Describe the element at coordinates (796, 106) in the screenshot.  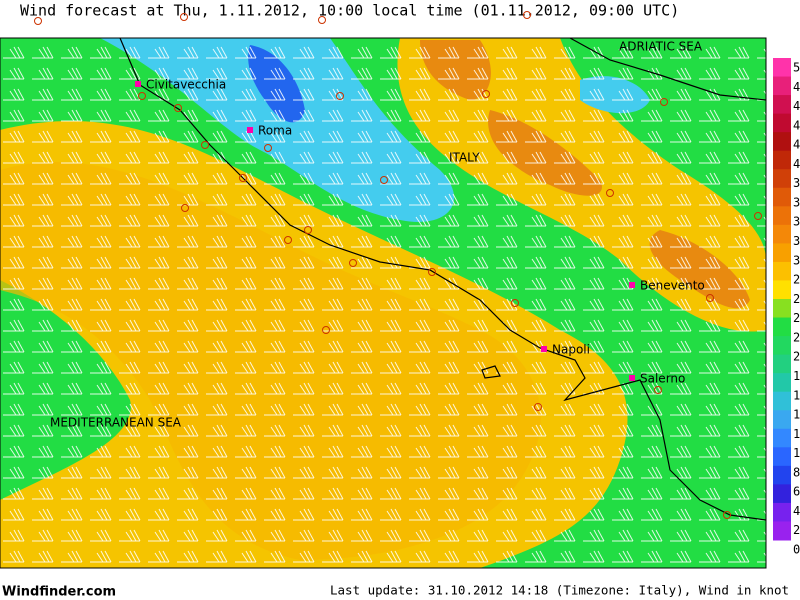
I see `legend-label: 46` at that location.